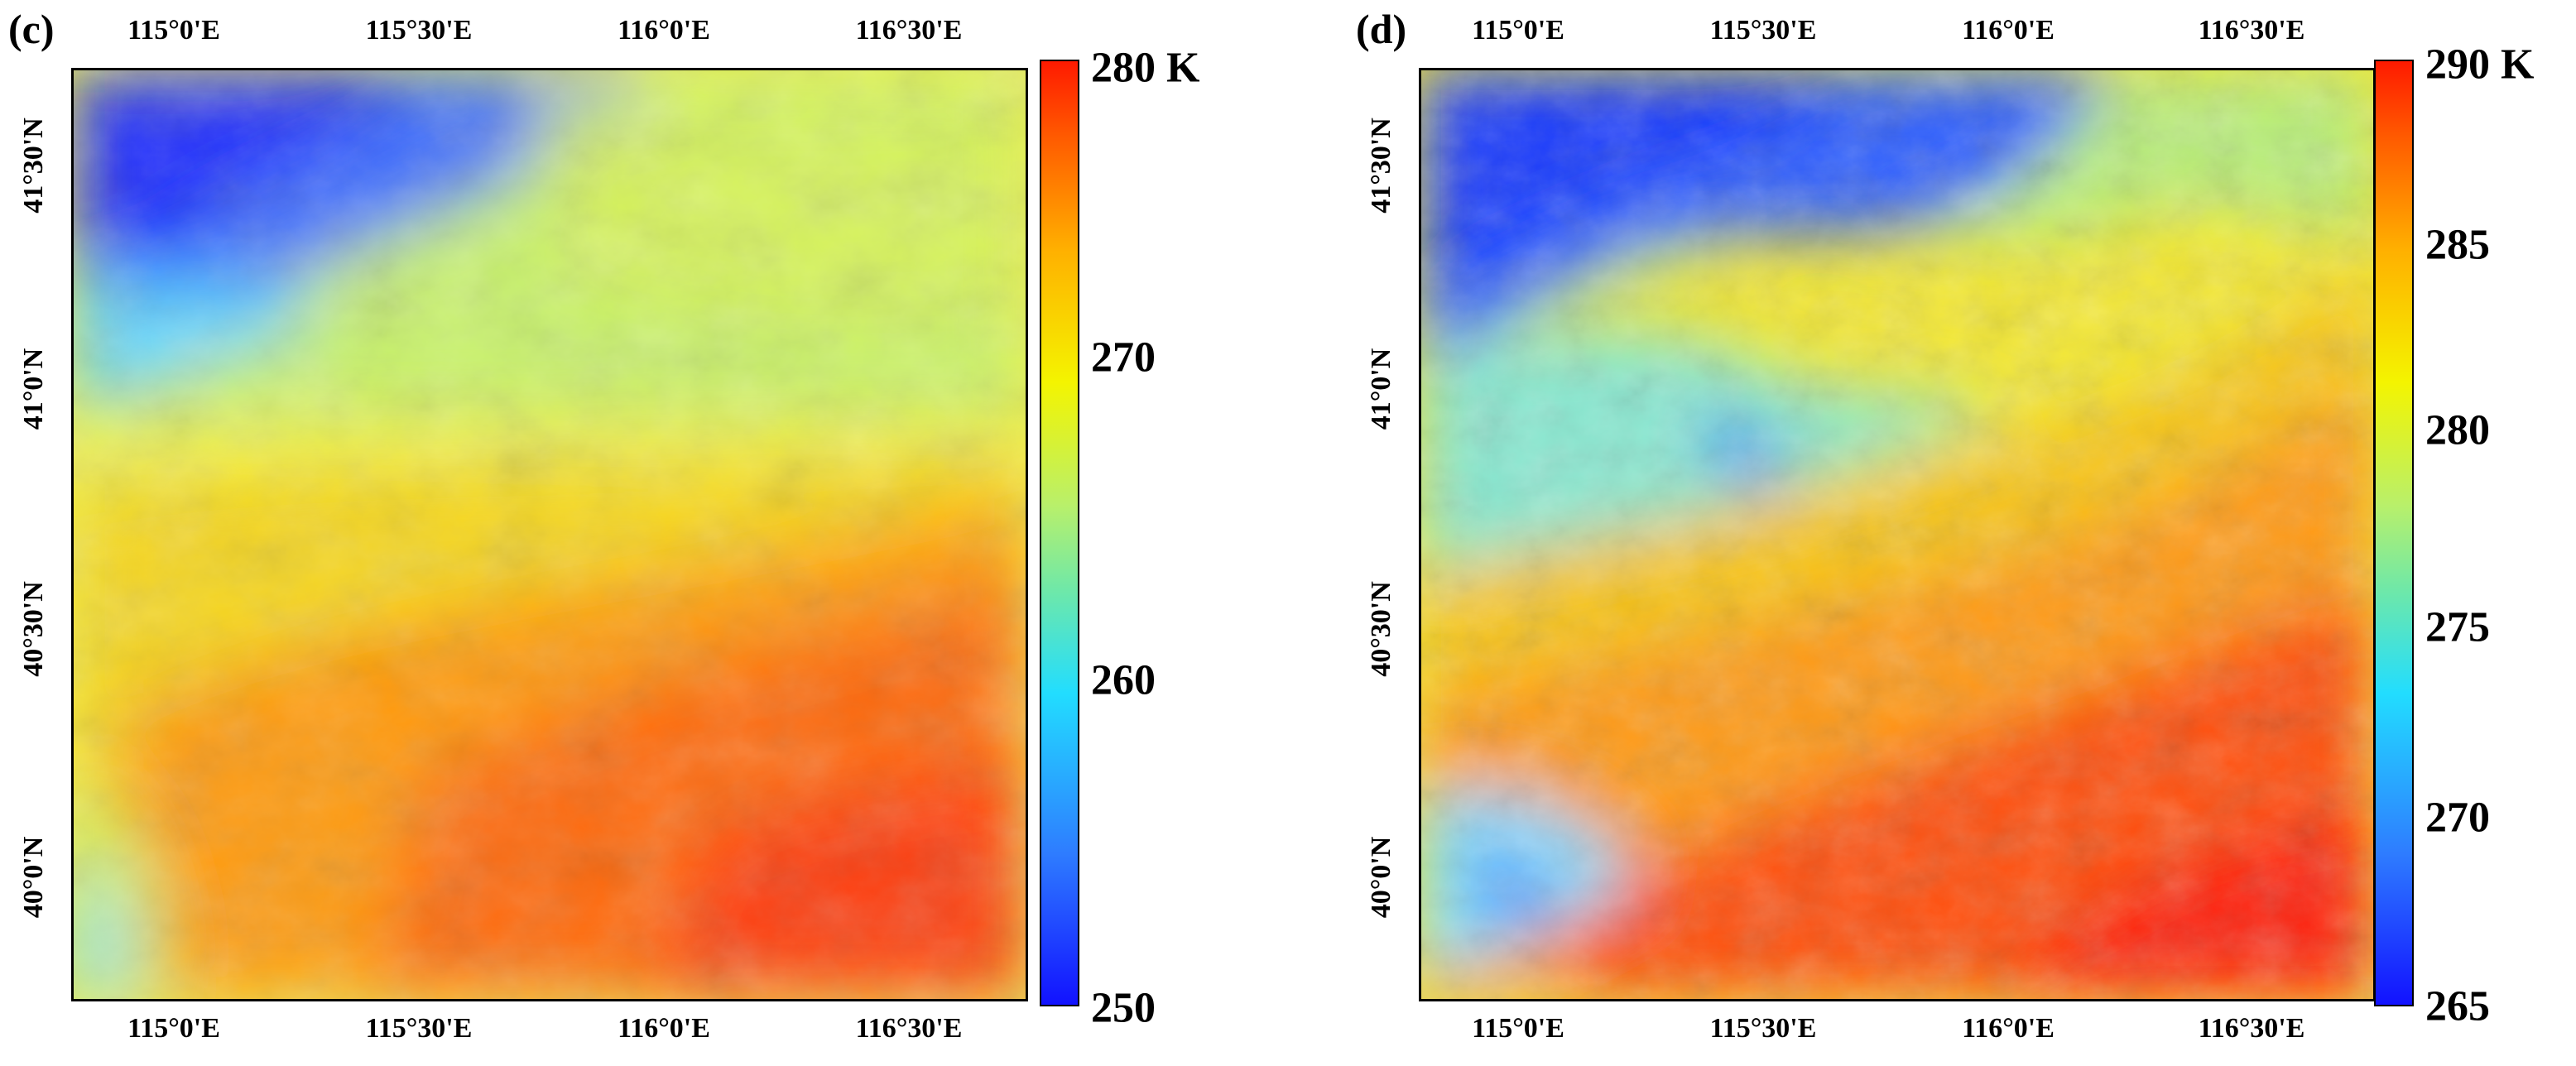 This screenshot has width=2576, height=1066. What do you see at coordinates (1059, 533) in the screenshot?
I see `colorbar-c` at bounding box center [1059, 533].